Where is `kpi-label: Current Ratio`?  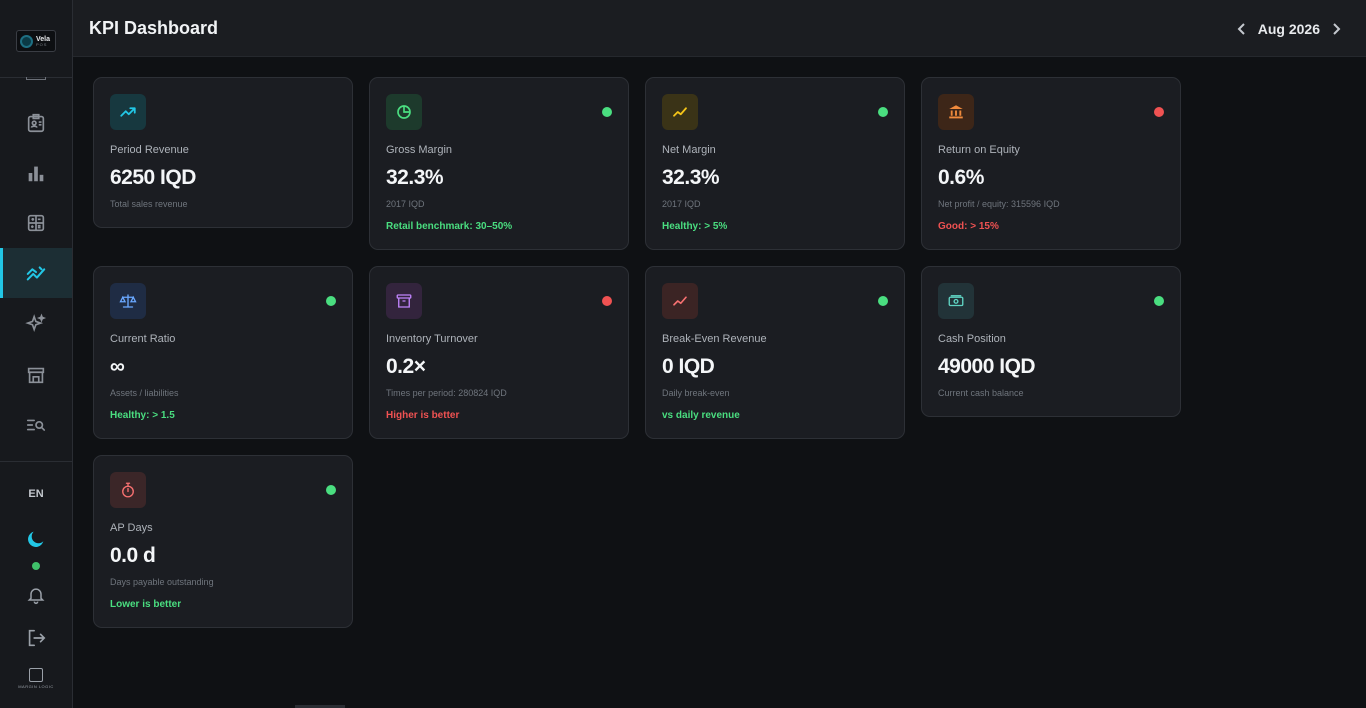 kpi-label: Current Ratio is located at coordinates (143, 339).